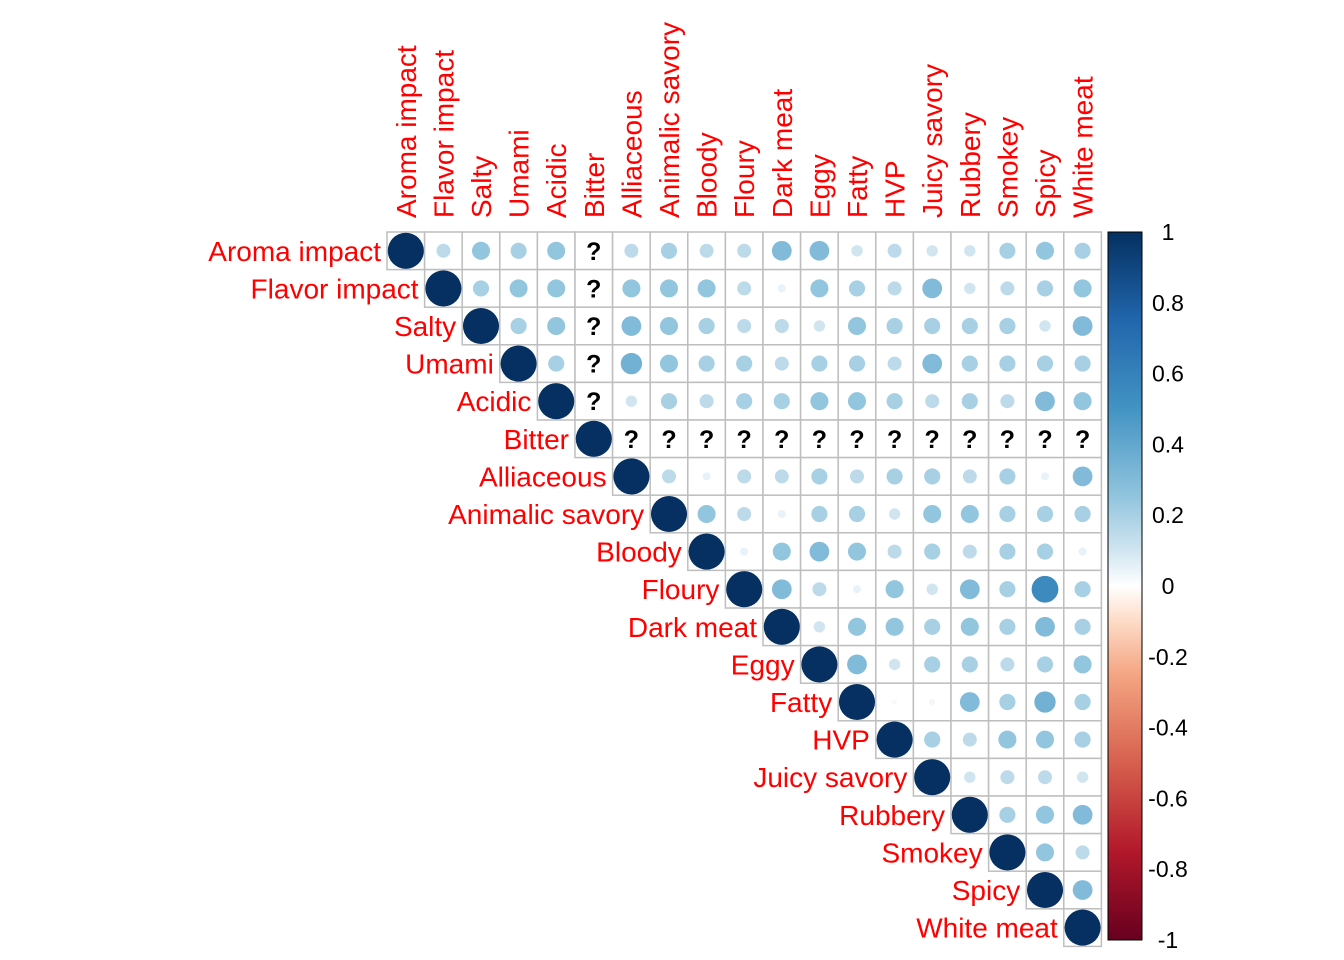  I want to click on column-label-animalic-savory: Animalic savory, so click(669, 120).